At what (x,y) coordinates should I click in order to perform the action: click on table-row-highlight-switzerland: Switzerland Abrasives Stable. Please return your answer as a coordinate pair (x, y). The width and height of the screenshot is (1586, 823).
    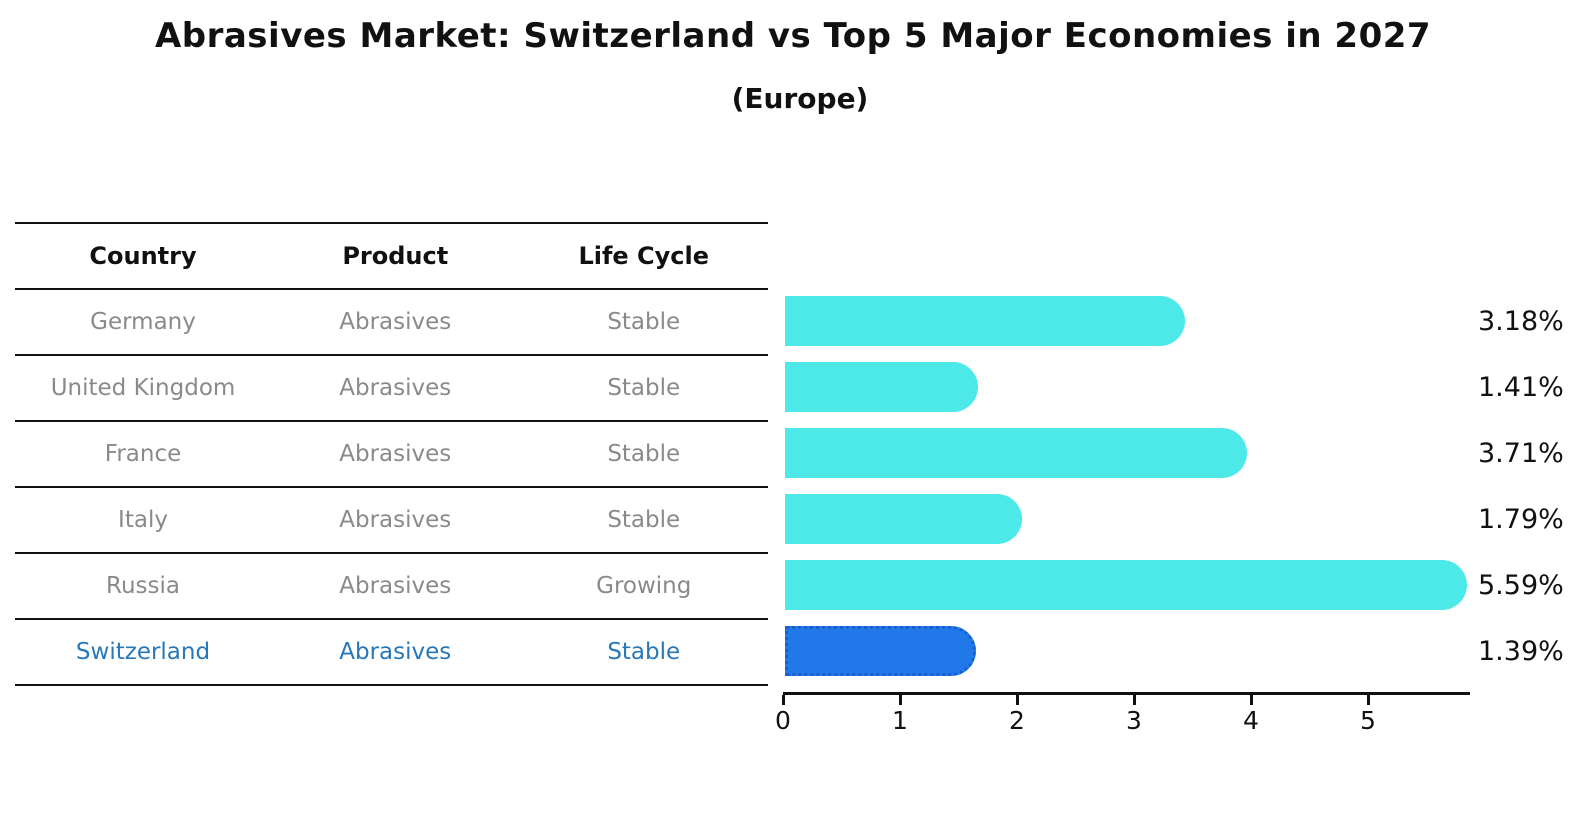
    Looking at the image, I should click on (391, 653).